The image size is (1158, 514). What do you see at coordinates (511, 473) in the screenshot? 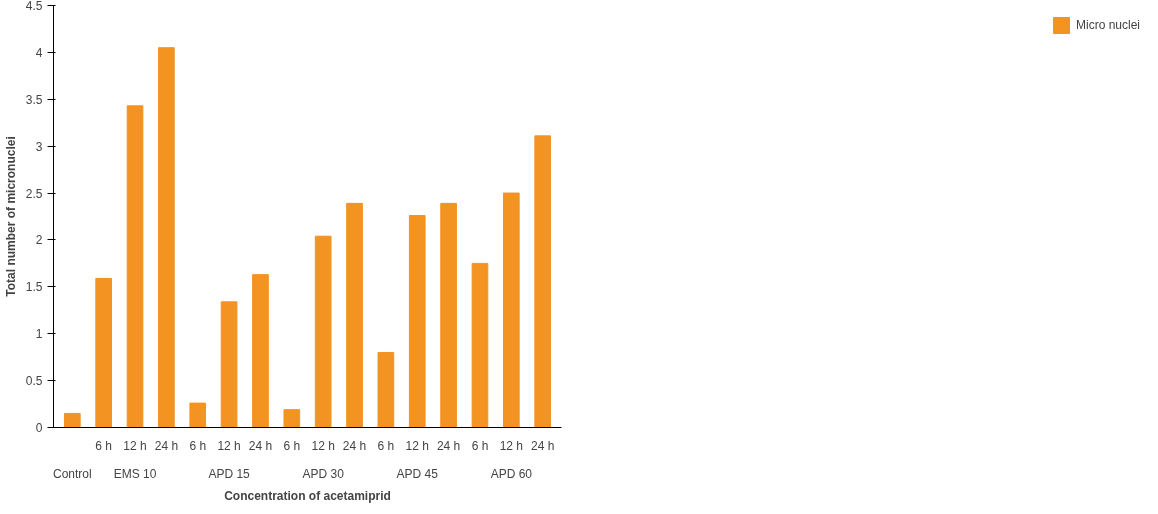
I see `text: APD 60` at bounding box center [511, 473].